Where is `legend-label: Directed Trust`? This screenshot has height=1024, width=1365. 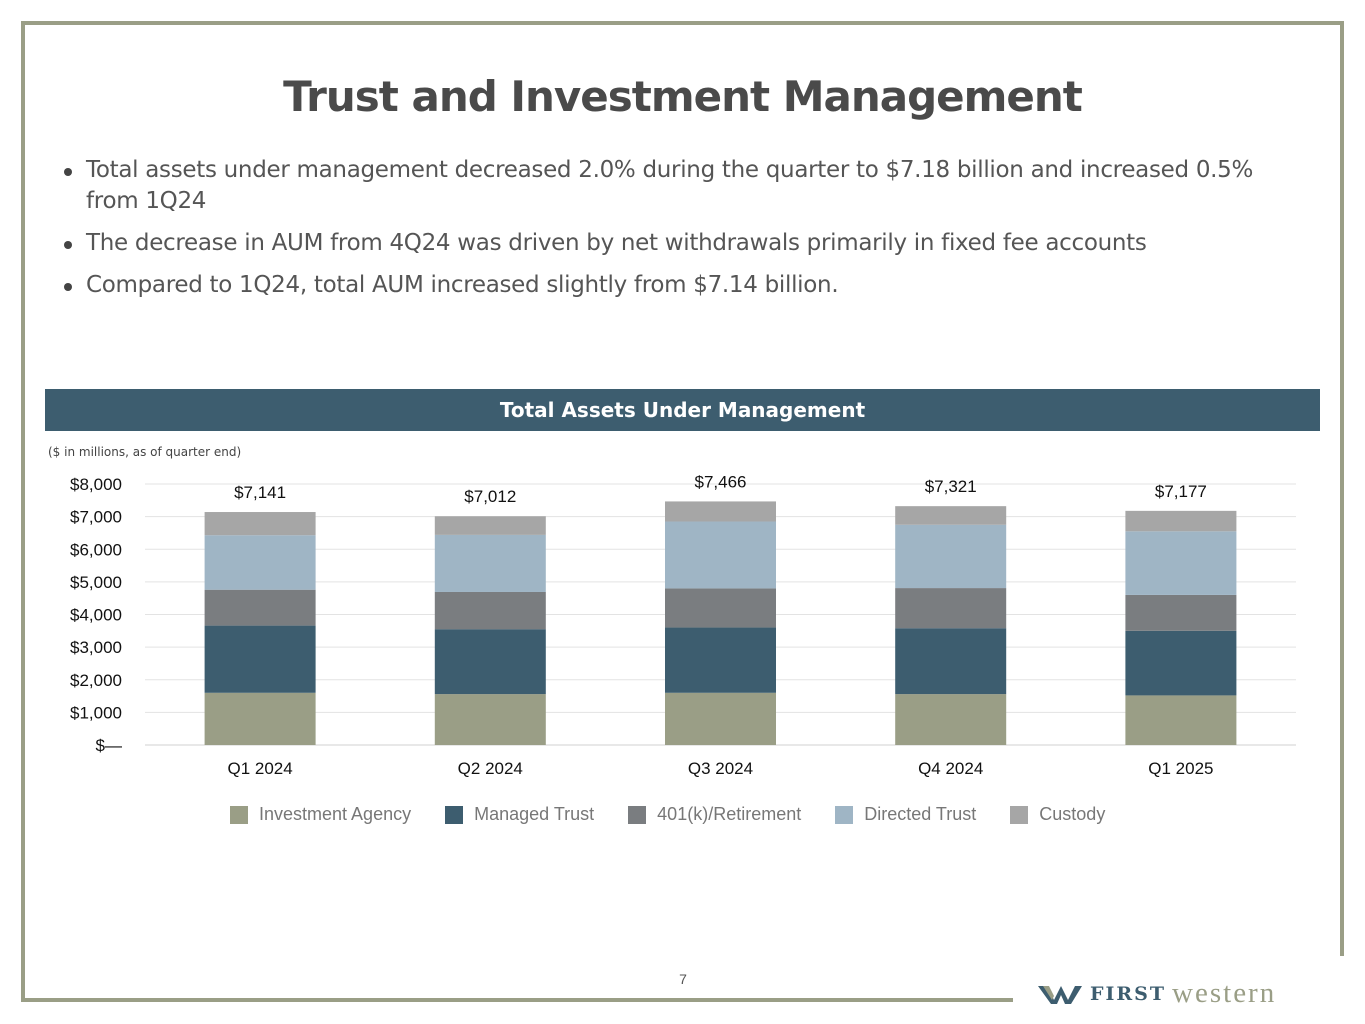 legend-label: Directed Trust is located at coordinates (920, 814).